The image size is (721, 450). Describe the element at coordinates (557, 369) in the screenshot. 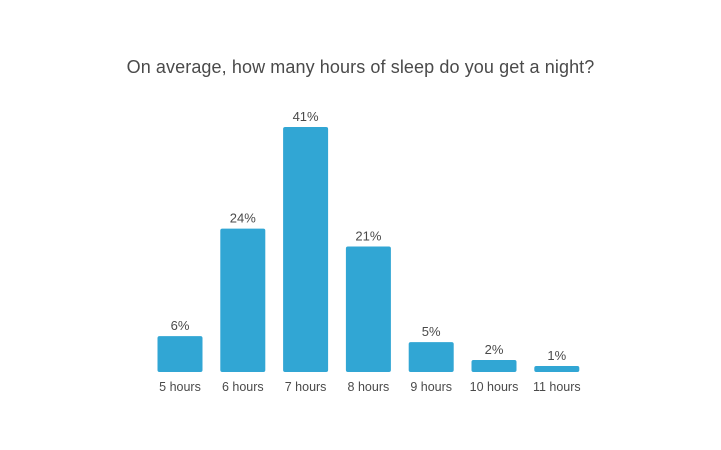

I see `bar-11-hours` at that location.